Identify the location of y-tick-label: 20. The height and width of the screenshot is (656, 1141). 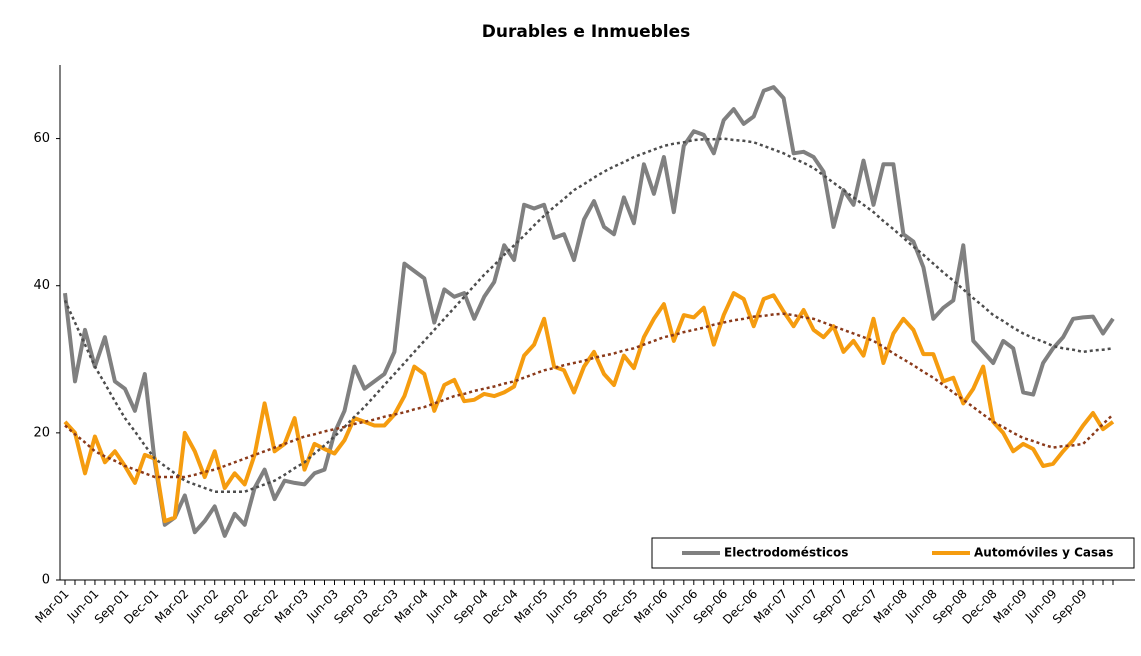
(41, 432).